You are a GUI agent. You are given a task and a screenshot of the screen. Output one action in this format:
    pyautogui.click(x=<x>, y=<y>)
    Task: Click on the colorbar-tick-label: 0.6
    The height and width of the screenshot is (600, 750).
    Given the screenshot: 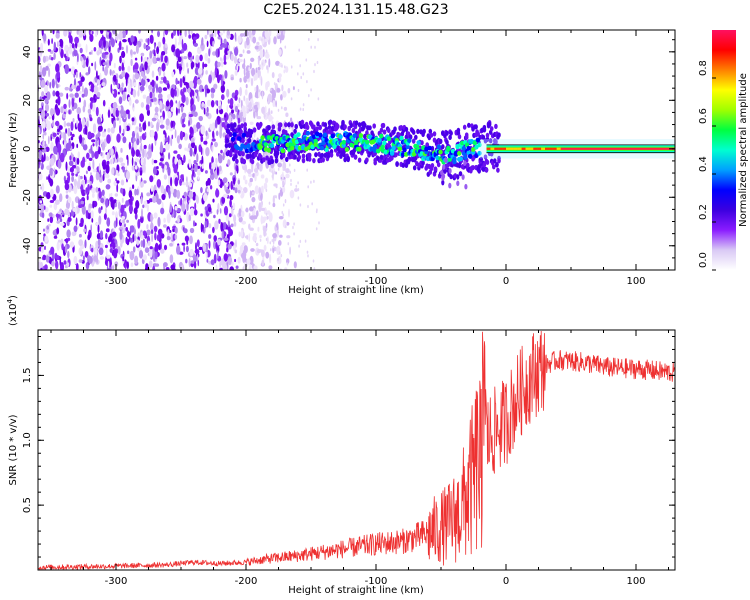 What is the action you would take?
    pyautogui.click(x=703, y=116)
    